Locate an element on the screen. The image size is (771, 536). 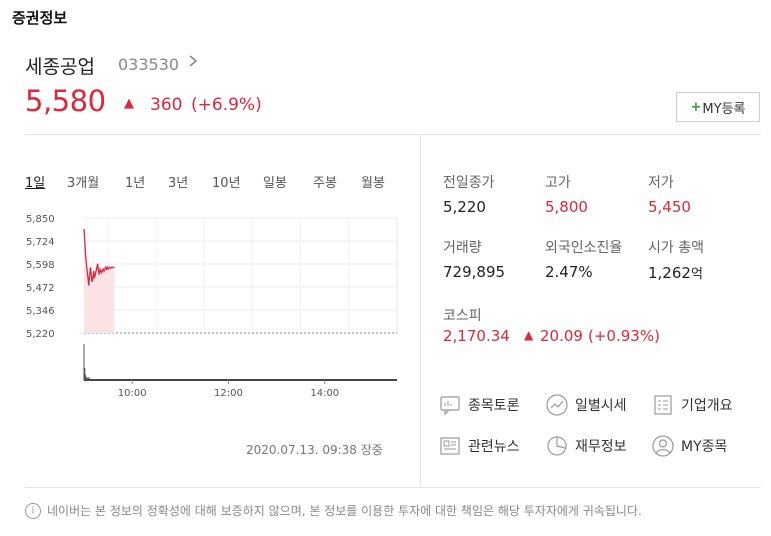
link-label: 종목토론 is located at coordinates (494, 406).